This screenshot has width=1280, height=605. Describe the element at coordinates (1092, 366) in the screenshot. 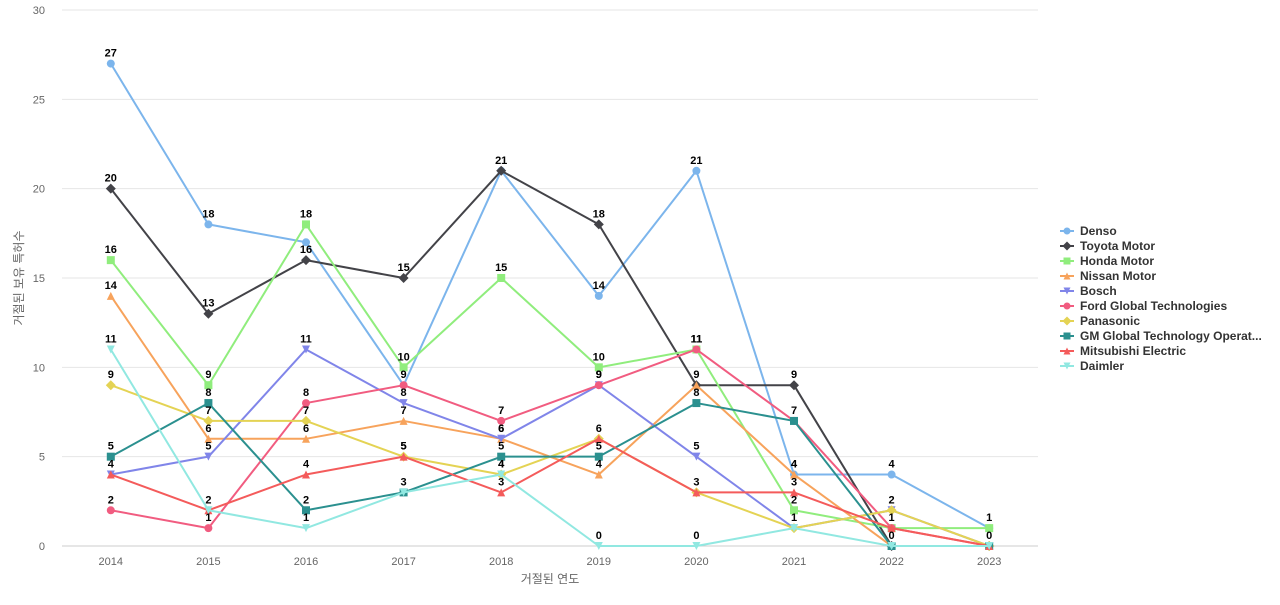

I see `legend-item: Daimler` at that location.